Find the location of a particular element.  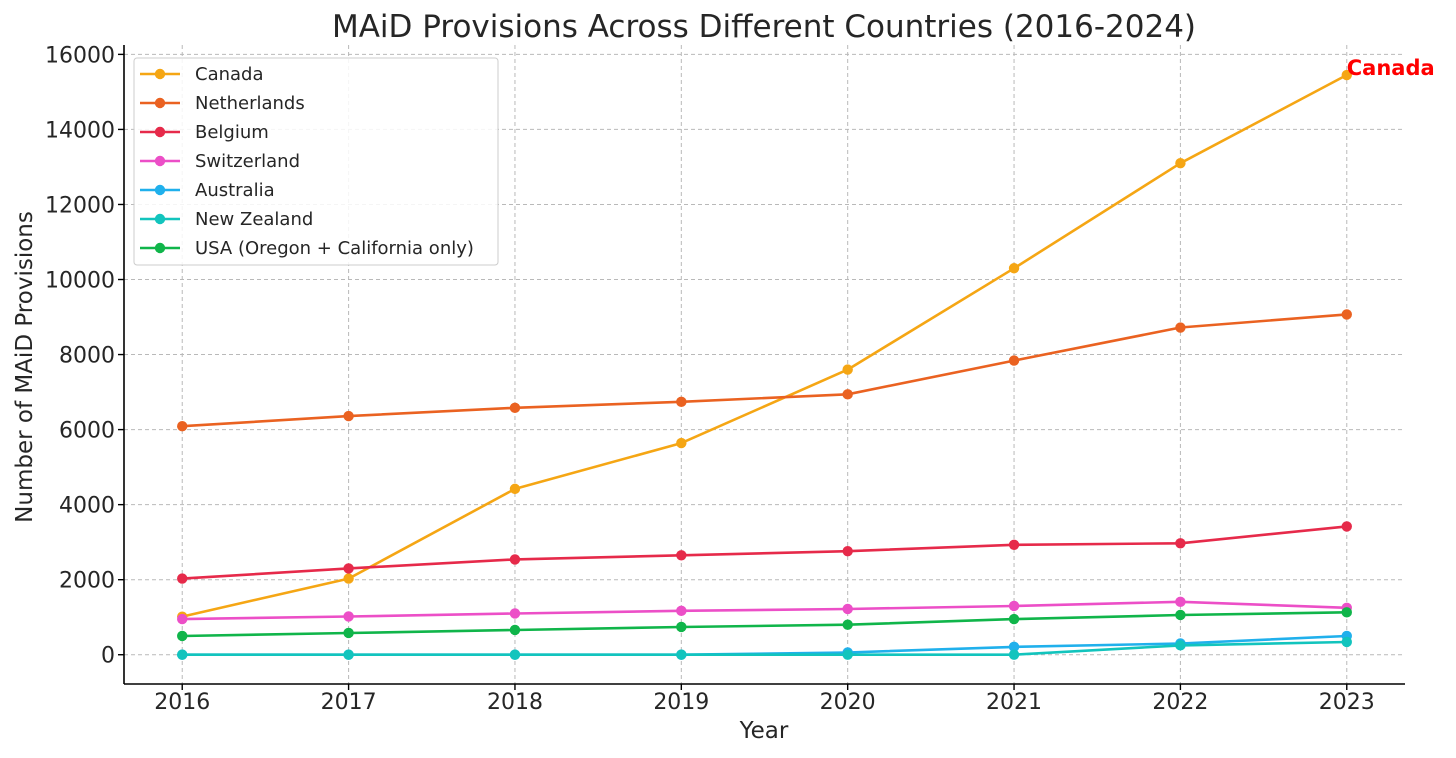

y-axis-ticks: 0 2000 4000 6000 8000 10000 12000 14000 16000 is located at coordinates (84, 356).